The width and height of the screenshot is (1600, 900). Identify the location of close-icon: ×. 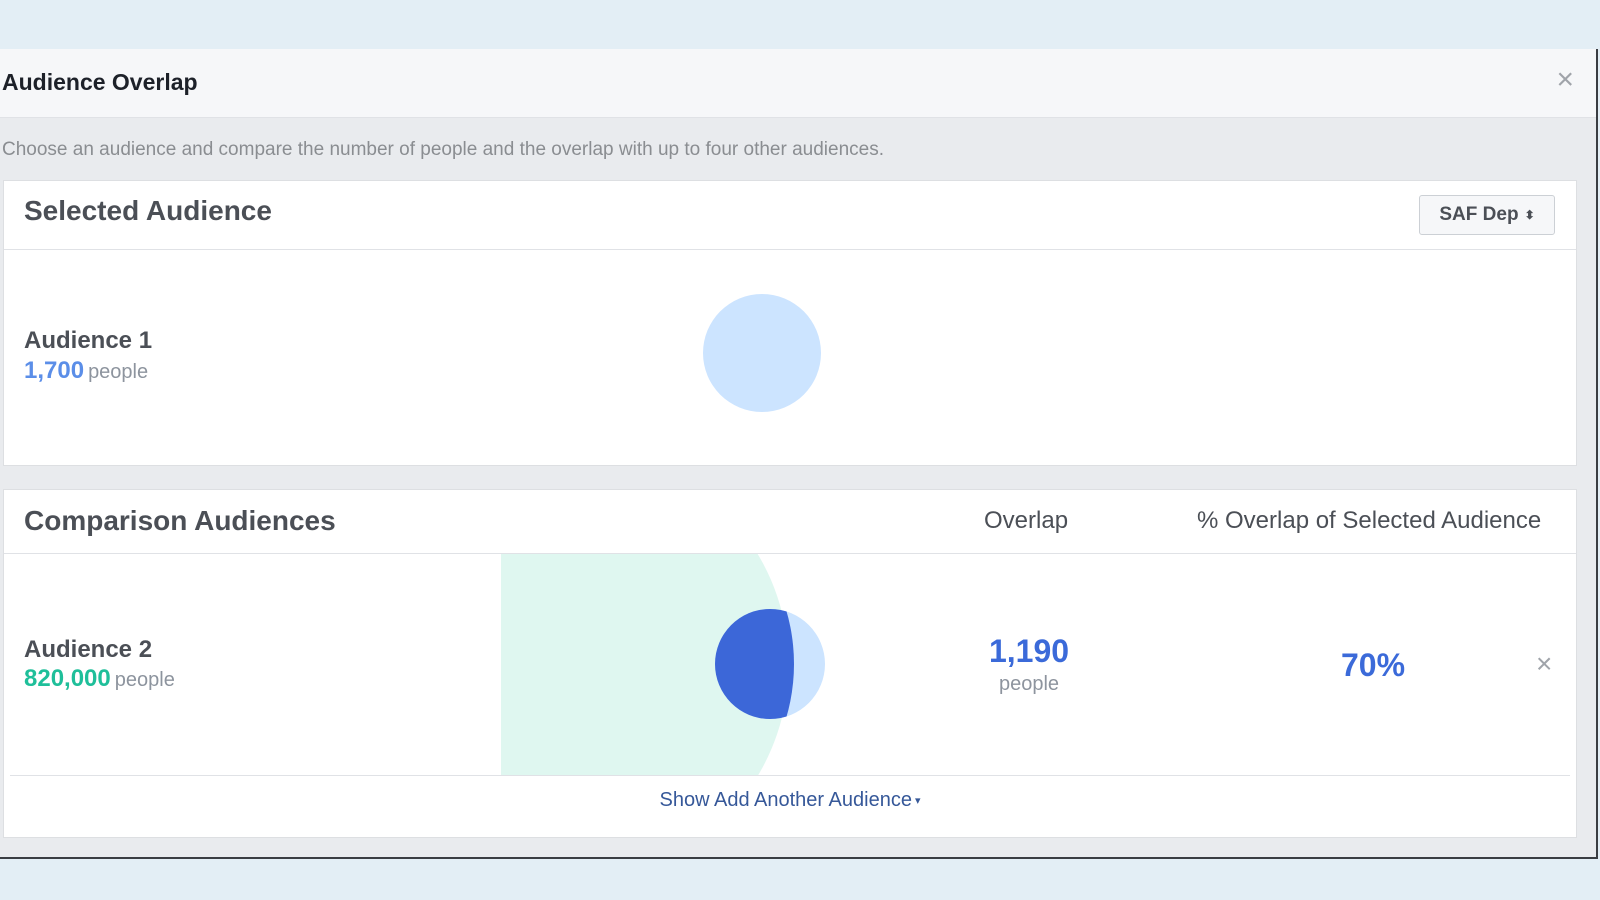
(1565, 79).